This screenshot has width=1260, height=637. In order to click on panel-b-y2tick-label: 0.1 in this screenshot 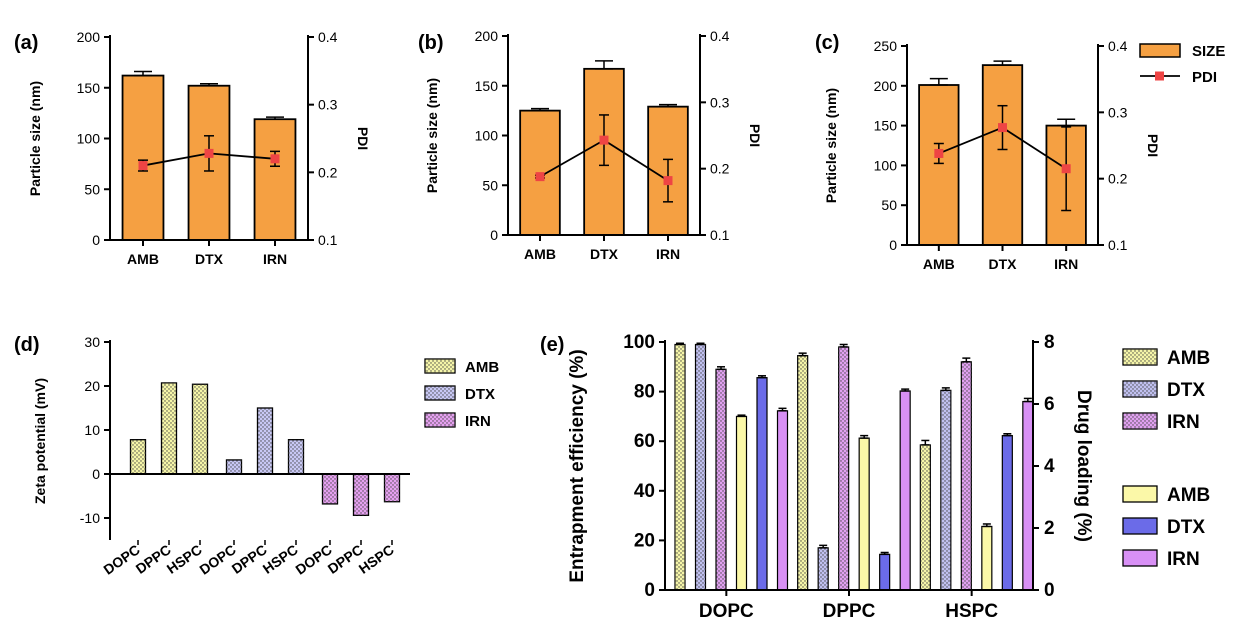, I will do `click(720, 235)`.